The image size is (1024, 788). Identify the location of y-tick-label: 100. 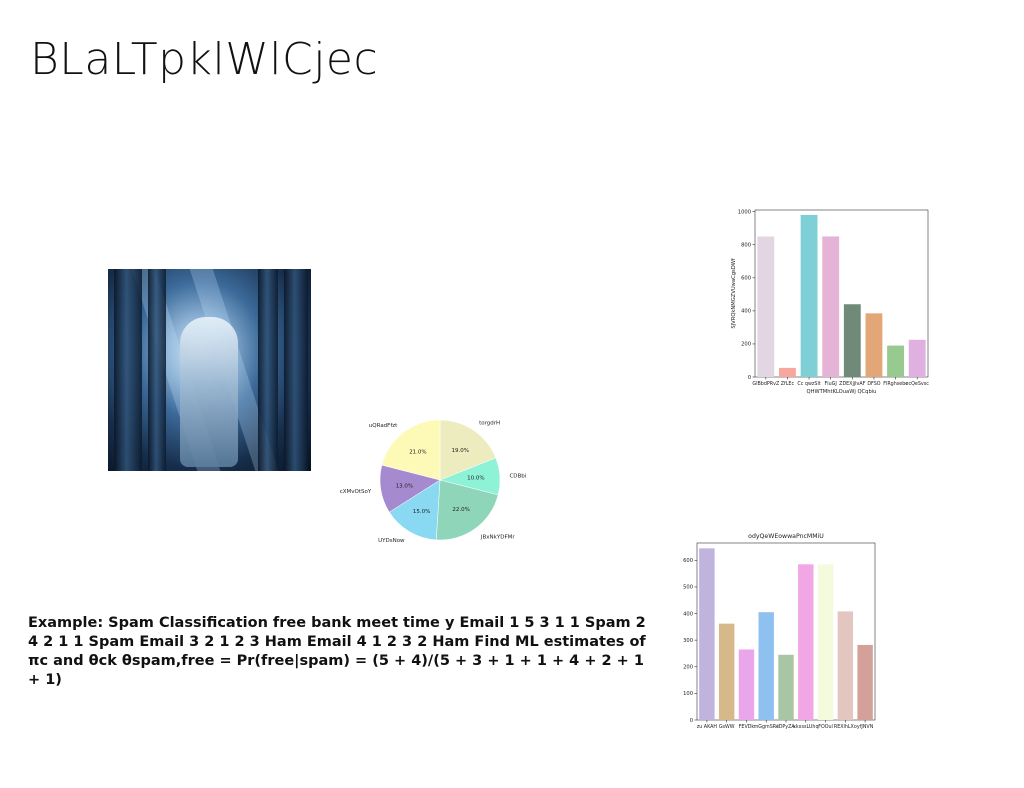
(688, 694).